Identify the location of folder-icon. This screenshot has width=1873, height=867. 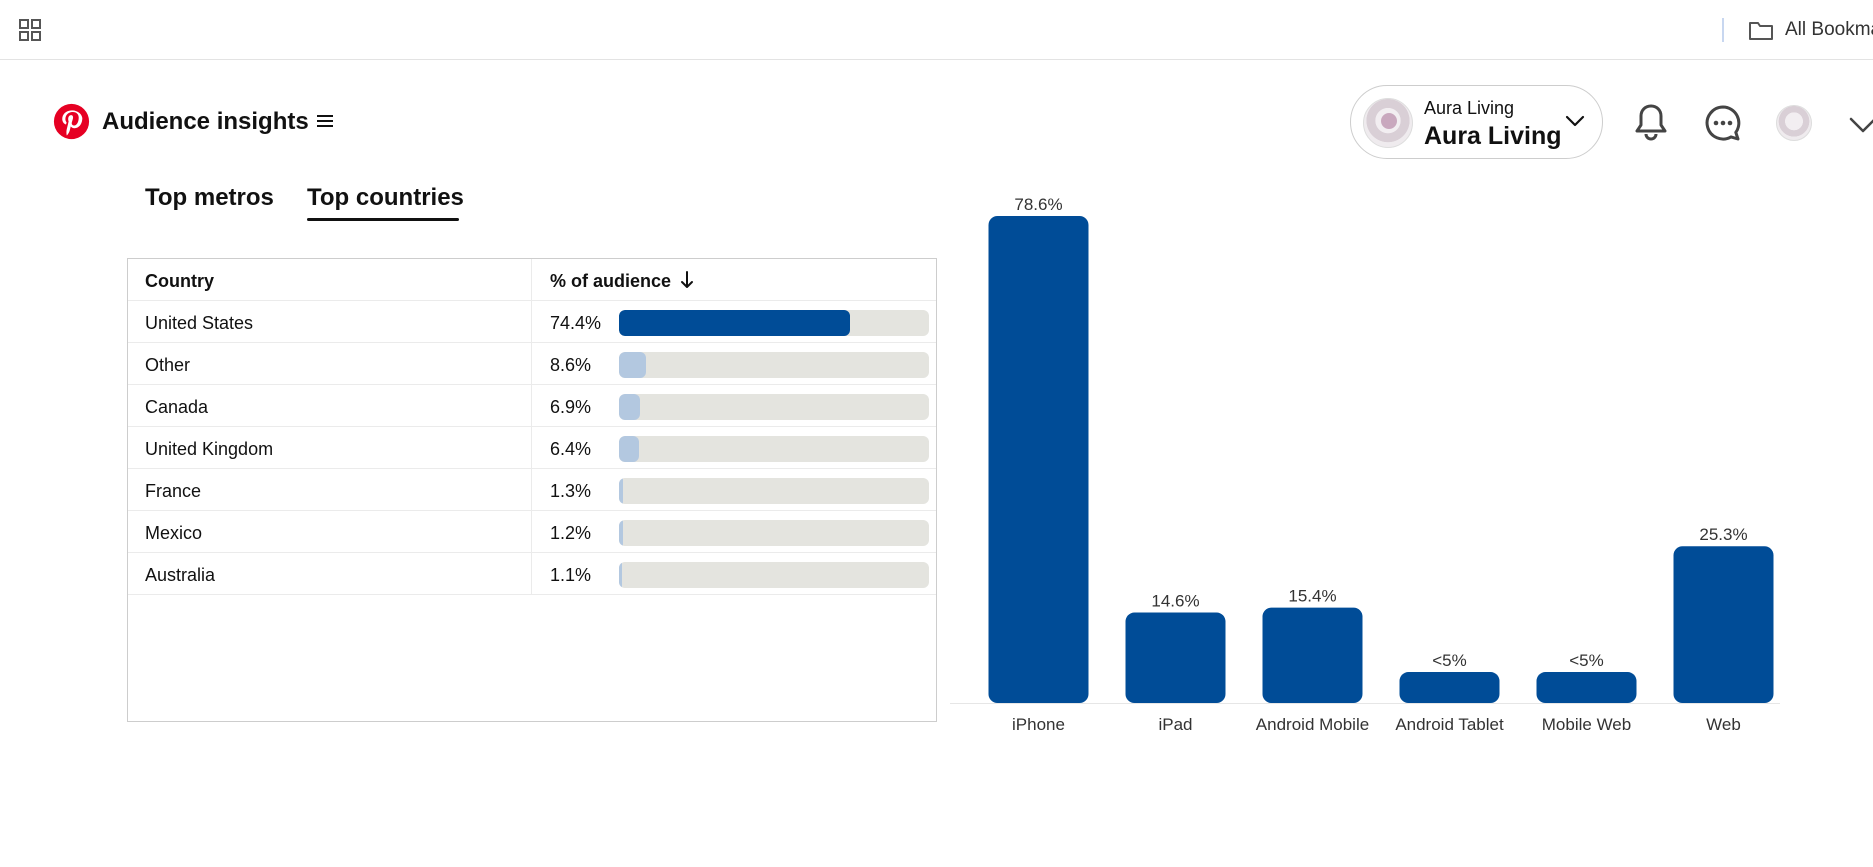
(1761, 30).